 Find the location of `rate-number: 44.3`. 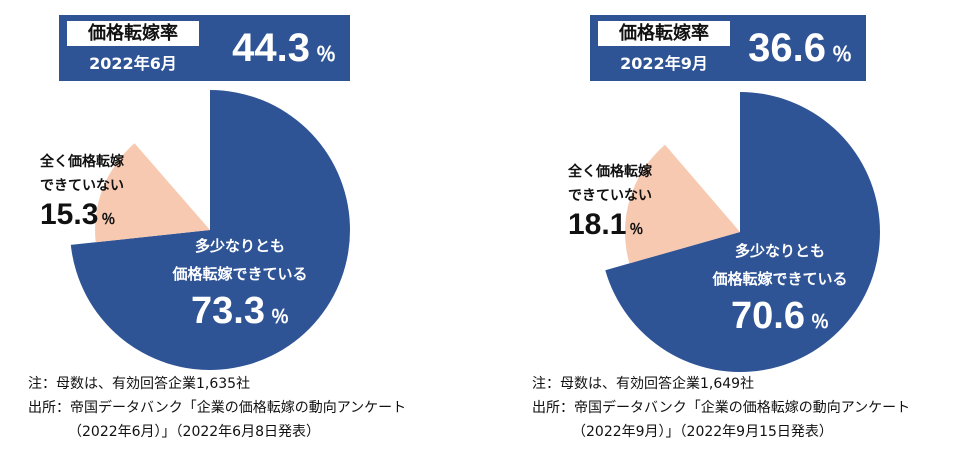

rate-number: 44.3 is located at coordinates (271, 48).